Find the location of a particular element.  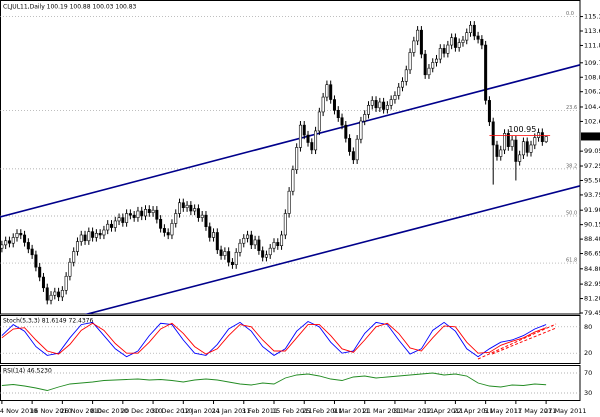

y-tick-label: 95.50 is located at coordinates (592, 180).